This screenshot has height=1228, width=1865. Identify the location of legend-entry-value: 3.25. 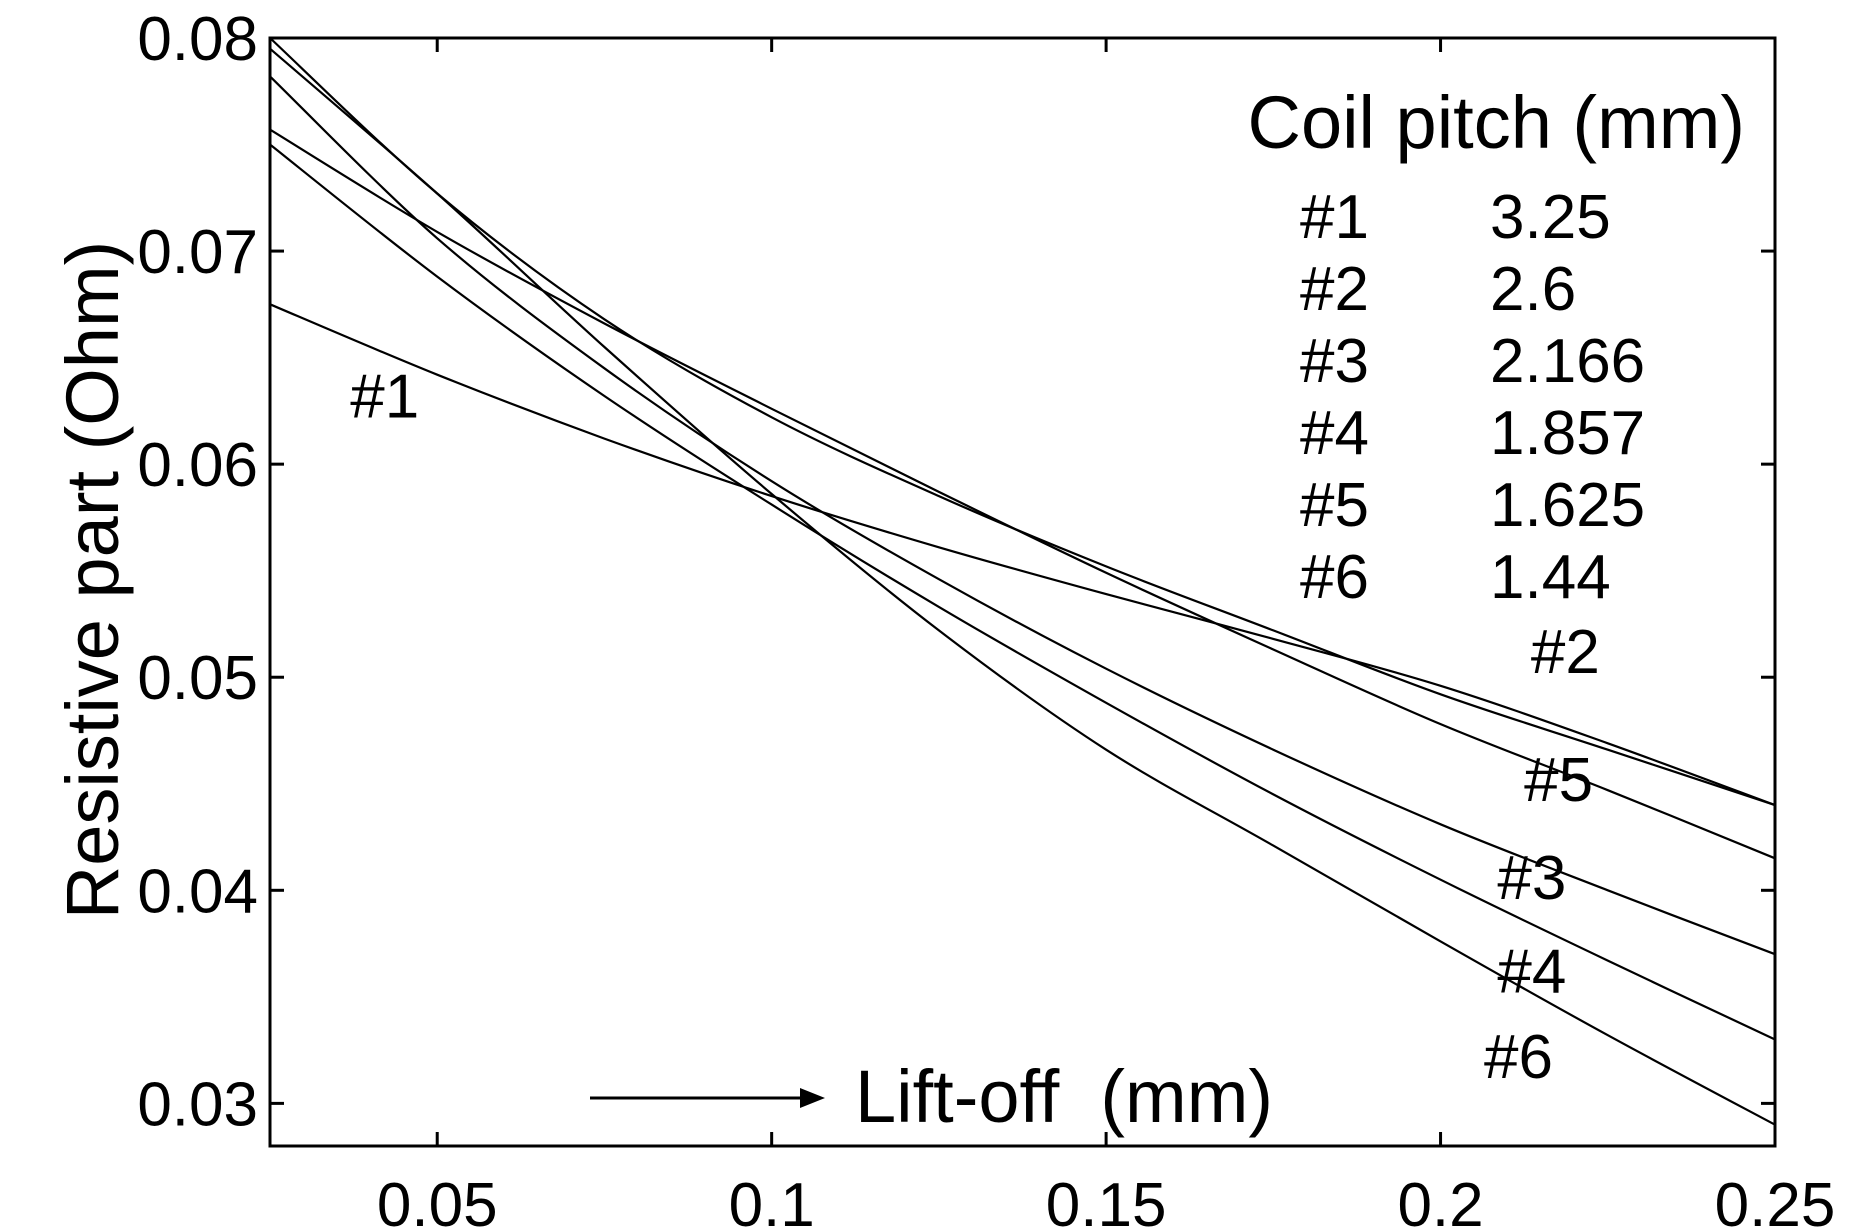
(1550, 217).